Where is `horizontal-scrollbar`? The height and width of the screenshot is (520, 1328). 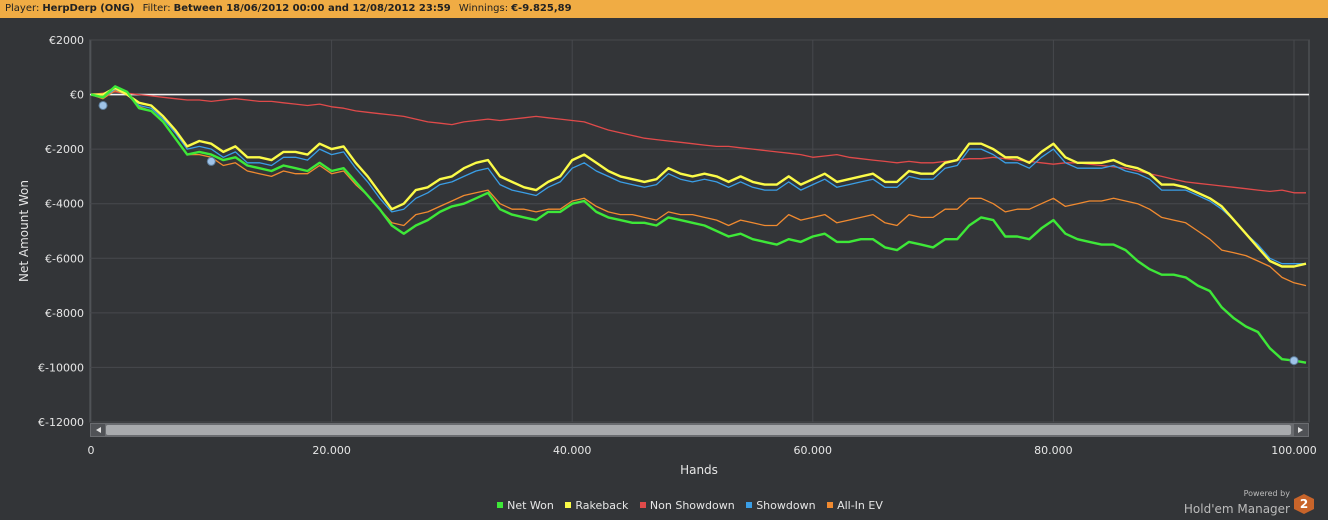 horizontal-scrollbar is located at coordinates (699, 430).